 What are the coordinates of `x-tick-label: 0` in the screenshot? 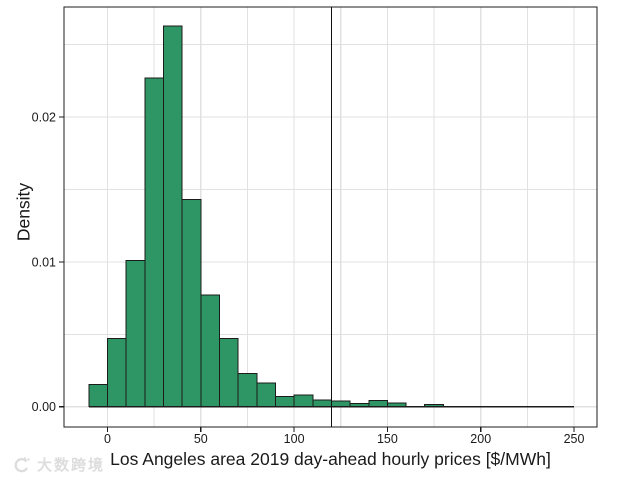 It's located at (107, 439).